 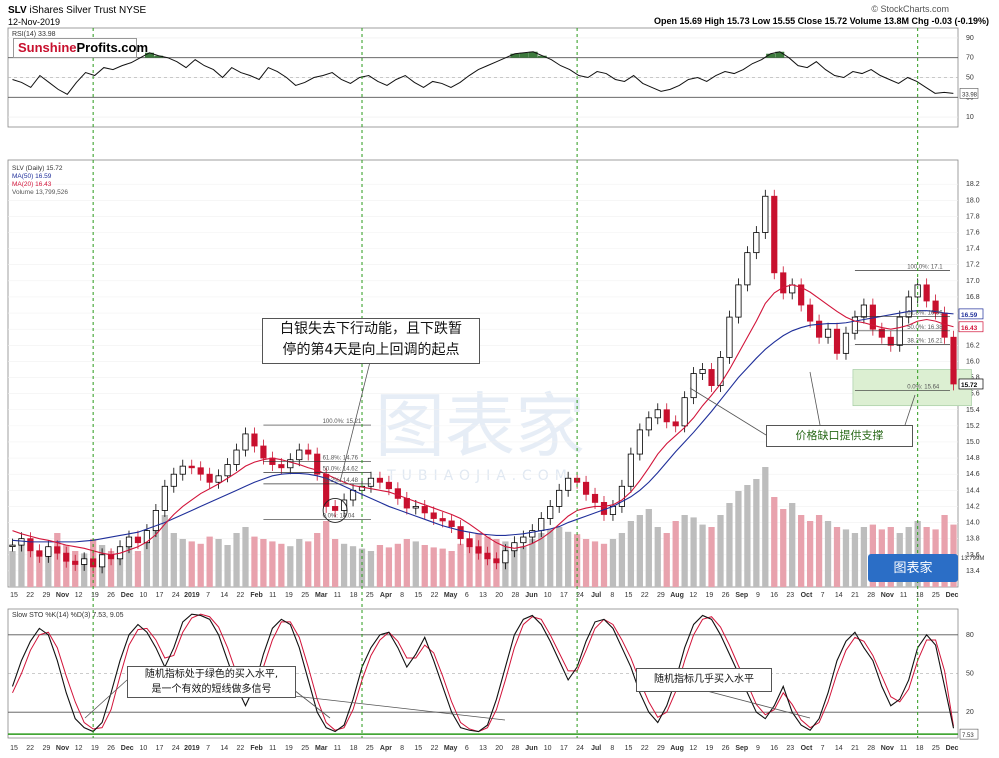 I want to click on x-axis-label-bottom: 25, so click(x=305, y=748).